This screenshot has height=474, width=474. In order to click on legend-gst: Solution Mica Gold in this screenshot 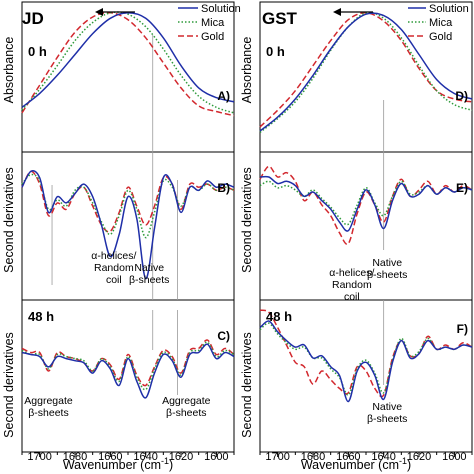, I will do `click(438, 23)`.